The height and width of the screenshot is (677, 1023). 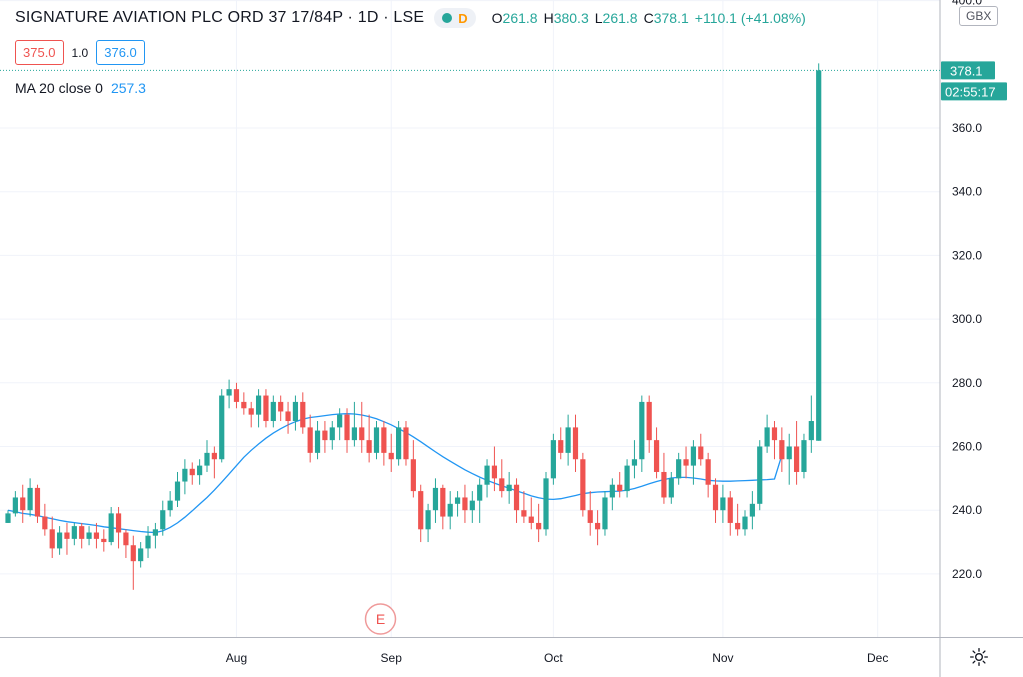 What do you see at coordinates (120, 52) in the screenshot?
I see `buy-button: 376.0` at bounding box center [120, 52].